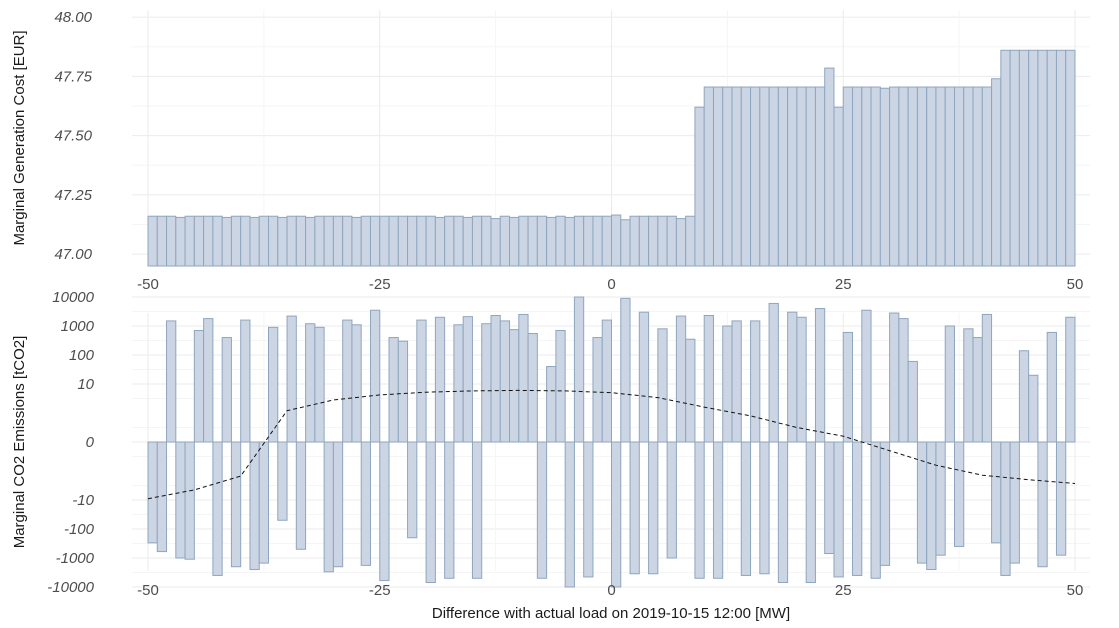 This screenshot has width=1119, height=628. I want to click on cost-y-tick-labels: 47.00 47.25 47.50 47.75 48.00, so click(73, 136).